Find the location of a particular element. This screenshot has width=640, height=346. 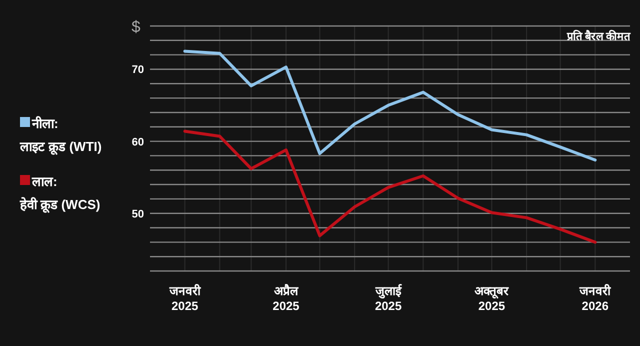

y-tick-label: 60 is located at coordinates (138, 142).